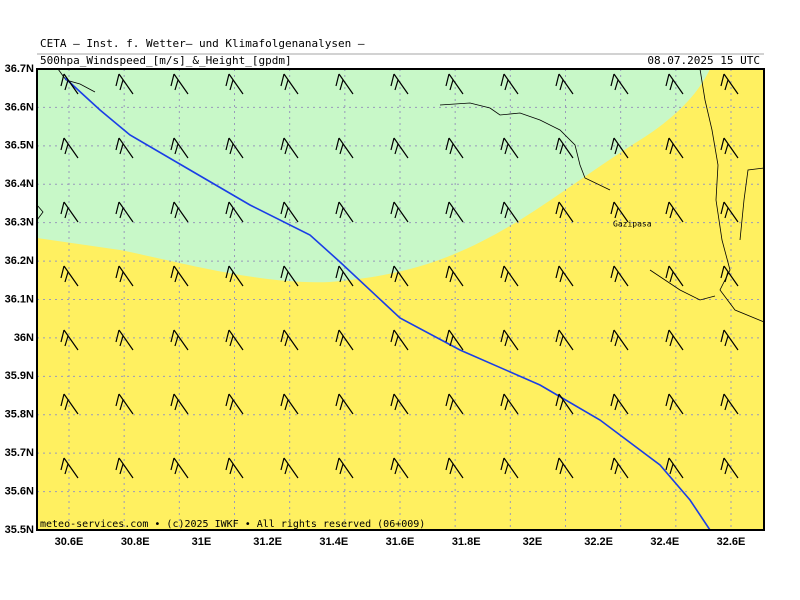 This screenshot has height=600, width=800. Describe the element at coordinates (400, 542) in the screenshot. I see `lon-label: 31.6E` at that location.